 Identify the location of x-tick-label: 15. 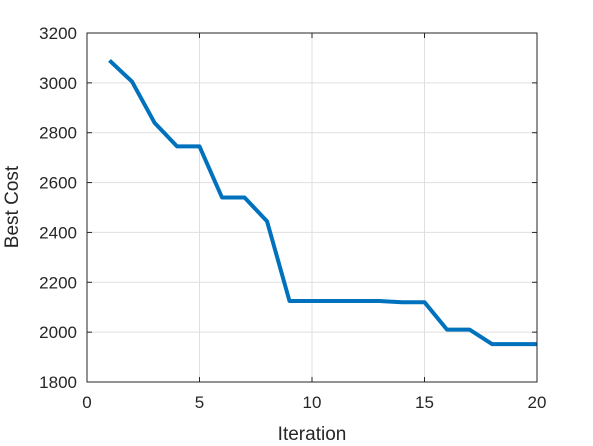
(424, 402).